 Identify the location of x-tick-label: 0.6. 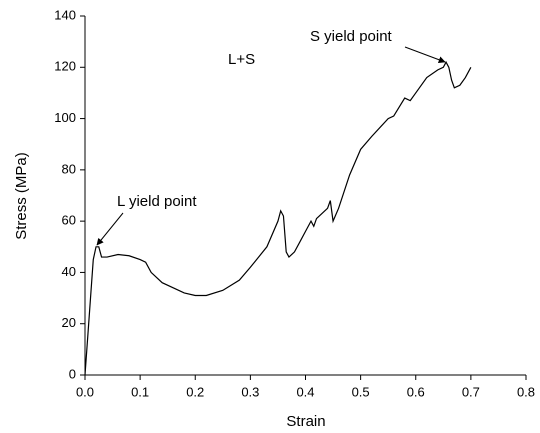
(416, 391).